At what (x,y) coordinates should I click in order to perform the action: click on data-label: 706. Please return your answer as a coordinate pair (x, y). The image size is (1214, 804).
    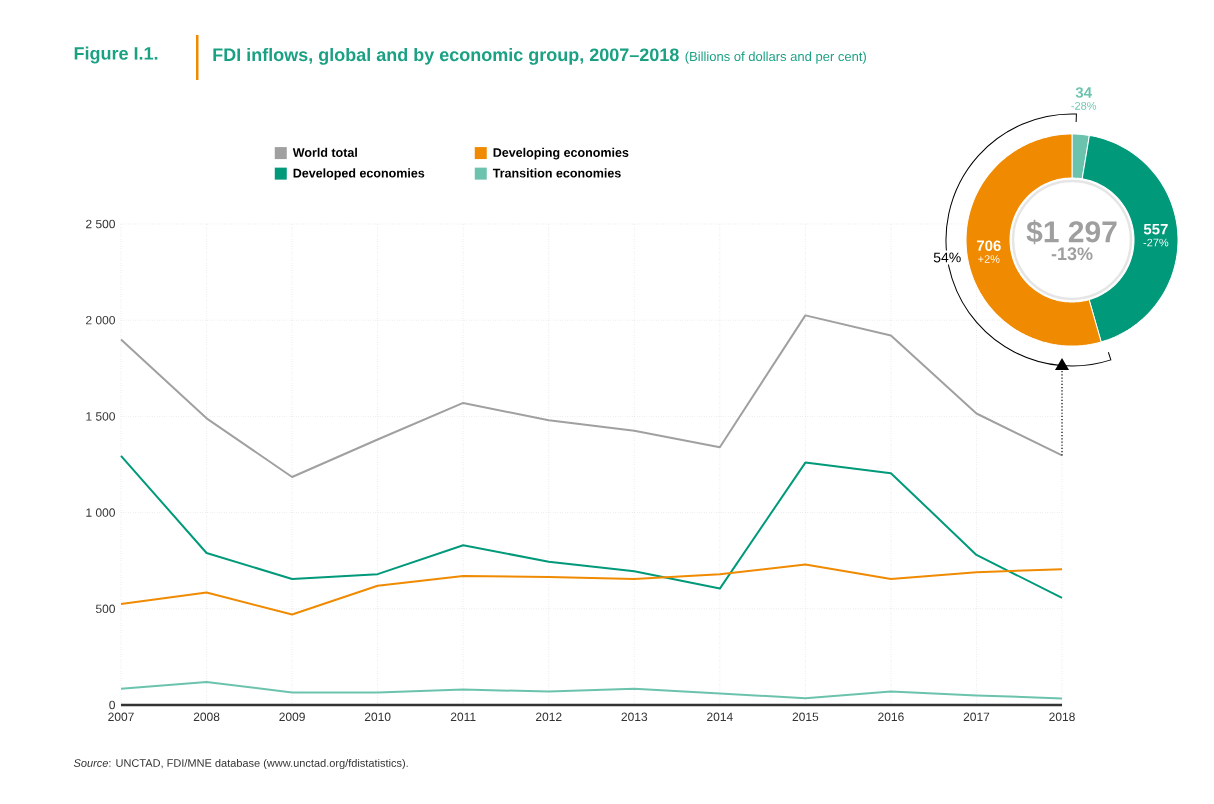
    Looking at the image, I should click on (988, 245).